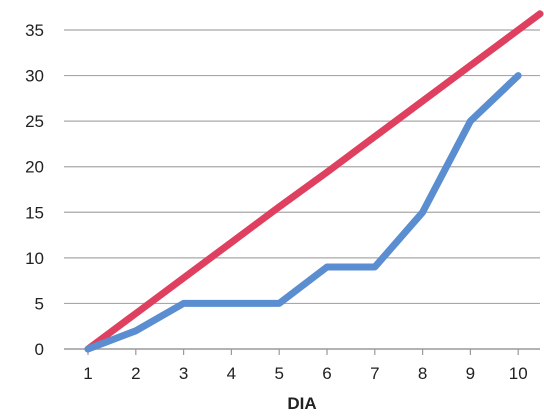 This screenshot has width=544, height=419. I want to click on x-tick-label: 2, so click(135, 373).